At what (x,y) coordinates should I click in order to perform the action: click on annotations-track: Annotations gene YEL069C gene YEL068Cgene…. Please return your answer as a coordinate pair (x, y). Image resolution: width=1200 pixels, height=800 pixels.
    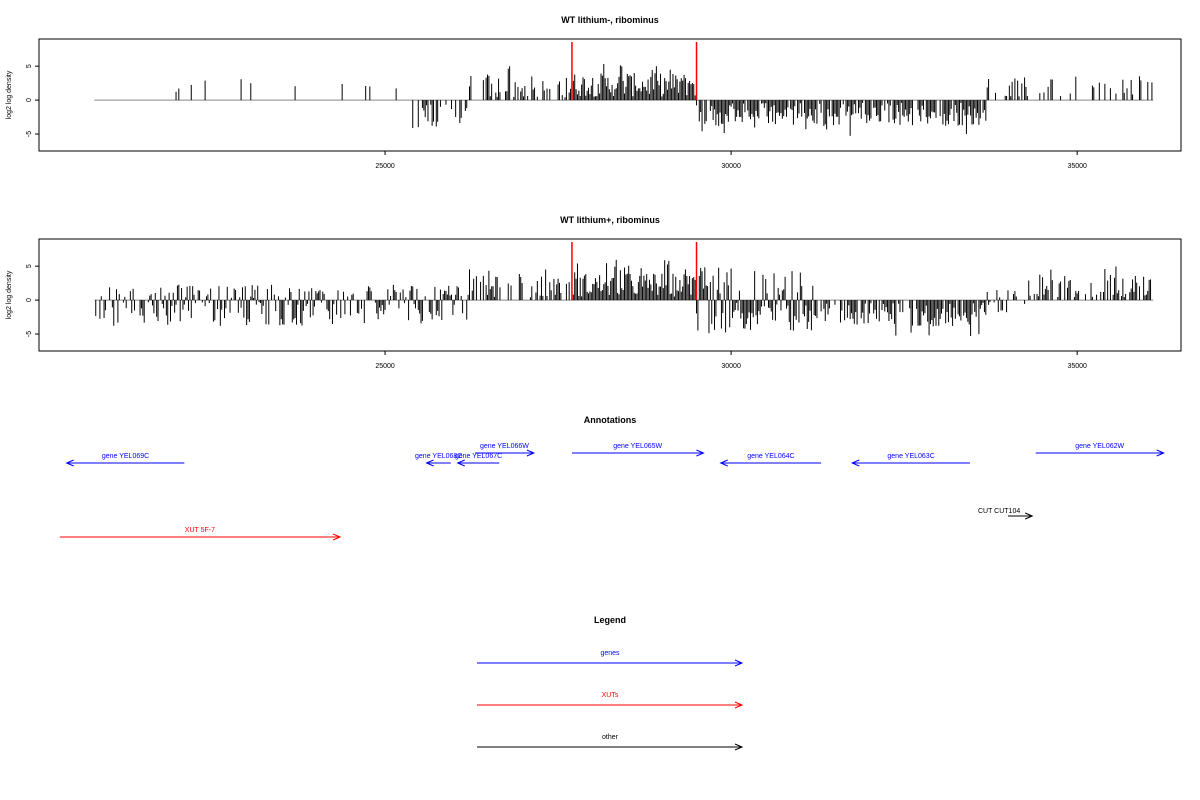
    Looking at the image, I should click on (612, 478).